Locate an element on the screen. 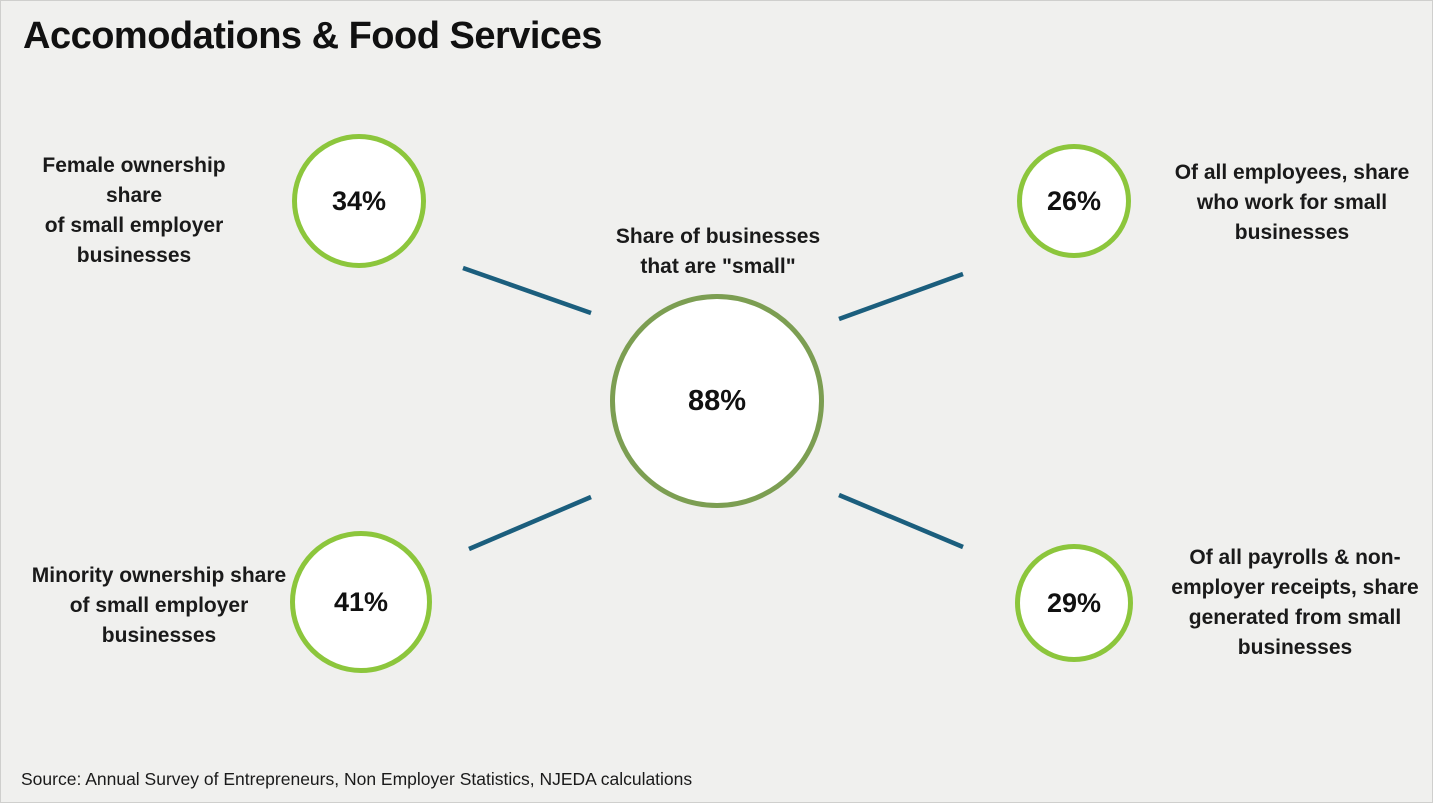 This screenshot has height=803, width=1433. bubble-value-payrolls-receipts: 29% is located at coordinates (1074, 602).